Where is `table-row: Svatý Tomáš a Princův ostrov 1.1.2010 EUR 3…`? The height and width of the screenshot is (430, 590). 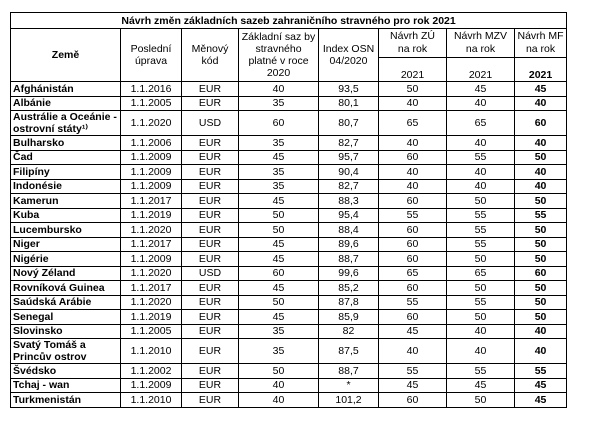 table-row: Svatý Tomáš a Princův ostrov 1.1.2010 EUR 3… is located at coordinates (289, 351).